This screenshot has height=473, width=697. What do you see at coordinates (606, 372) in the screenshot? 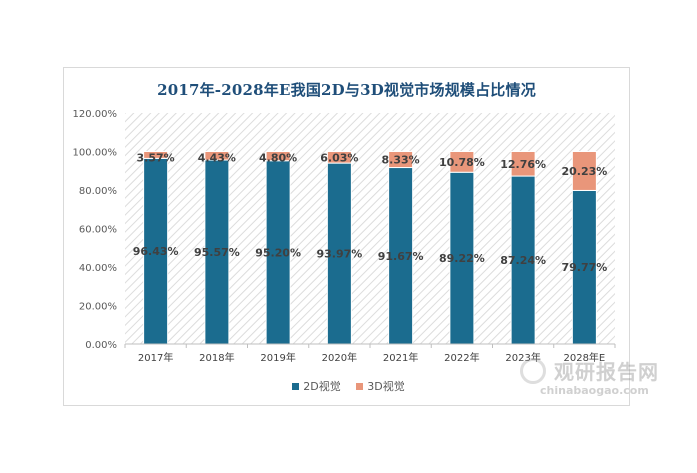
I see `watermark-name: 观研报告网` at bounding box center [606, 372].